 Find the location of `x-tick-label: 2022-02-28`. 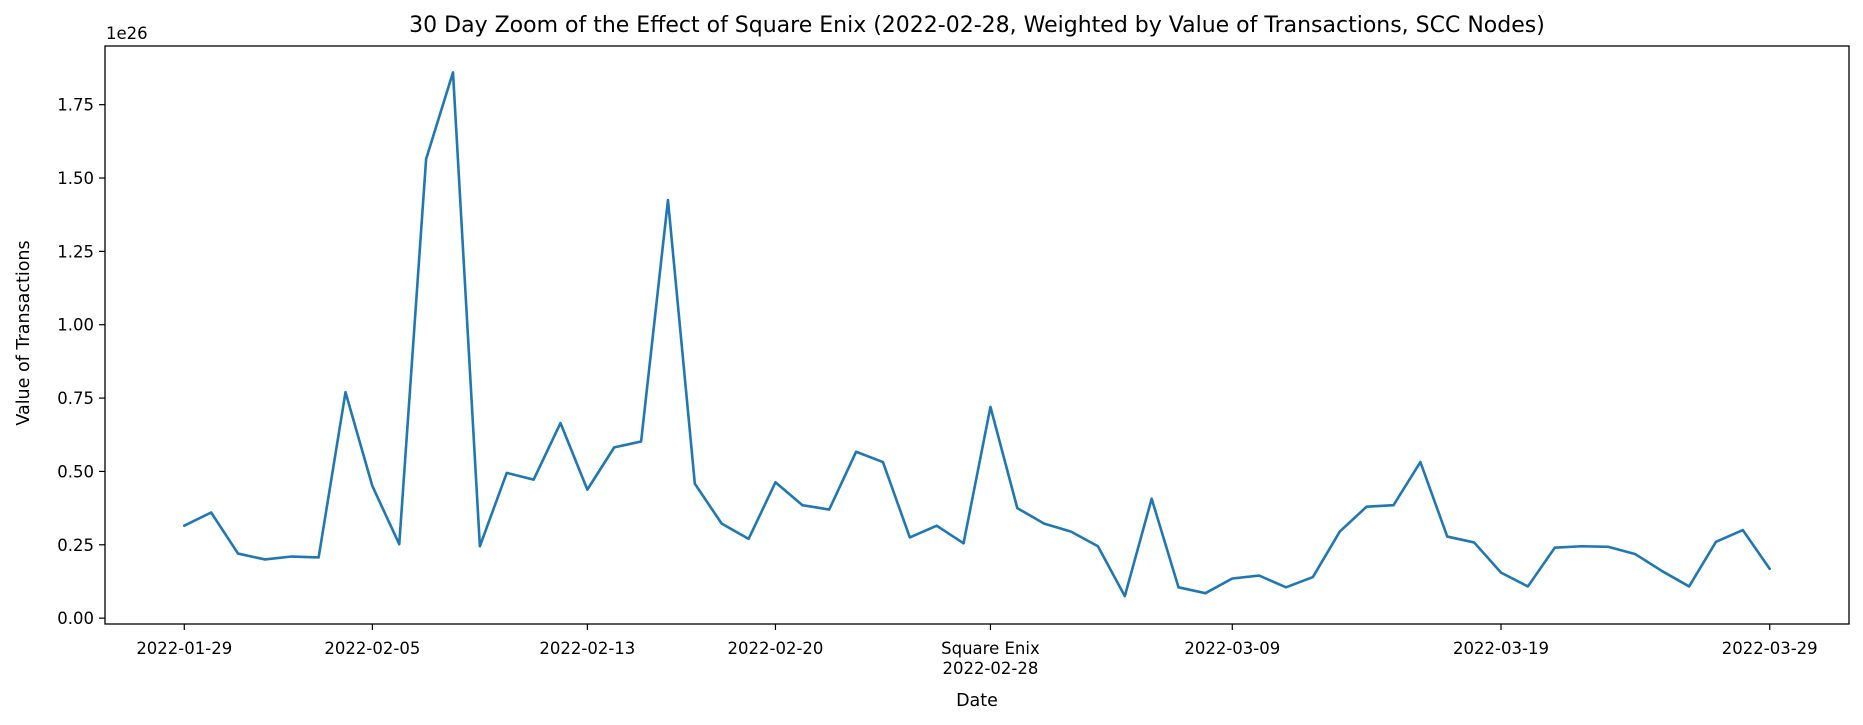

x-tick-label: 2022-02-28 is located at coordinates (990, 668).